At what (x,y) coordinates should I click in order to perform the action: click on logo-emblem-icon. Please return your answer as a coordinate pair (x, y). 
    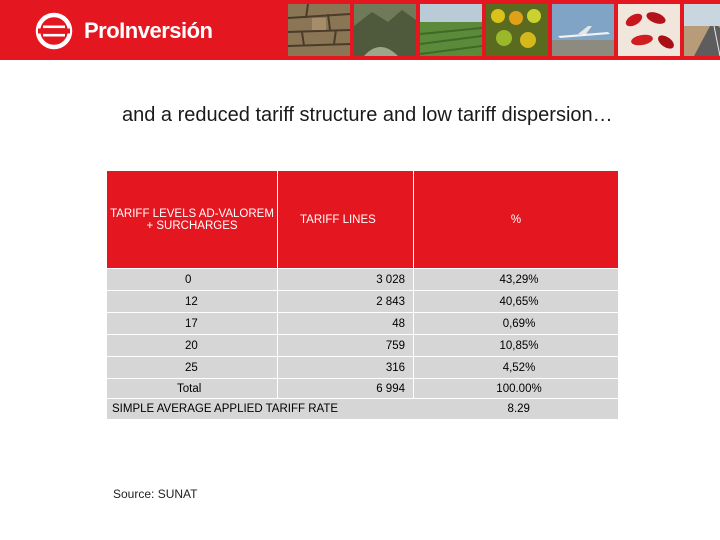
    Looking at the image, I should click on (54, 31).